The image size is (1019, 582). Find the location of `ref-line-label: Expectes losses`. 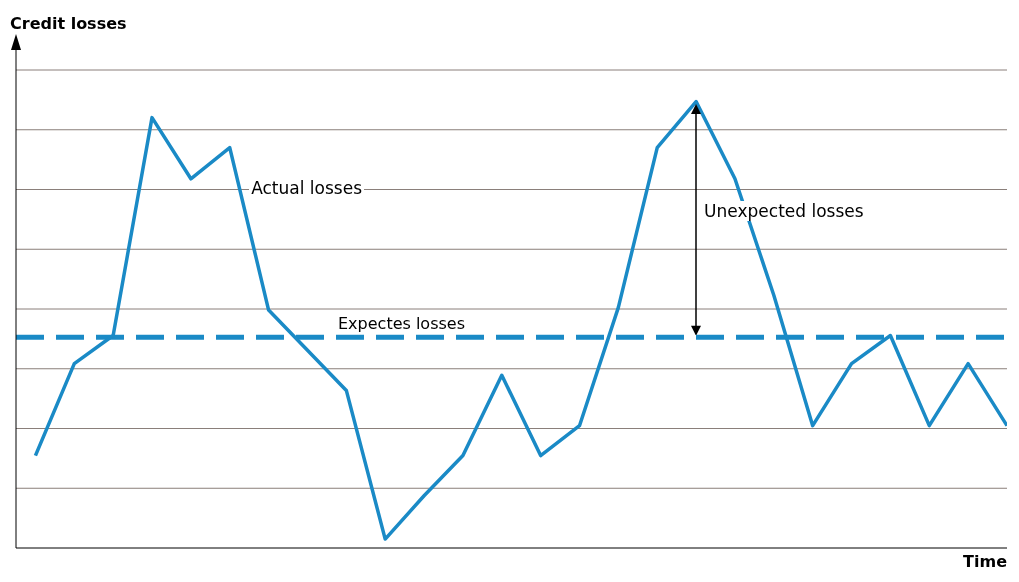

ref-line-label: Expectes losses is located at coordinates (401, 324).